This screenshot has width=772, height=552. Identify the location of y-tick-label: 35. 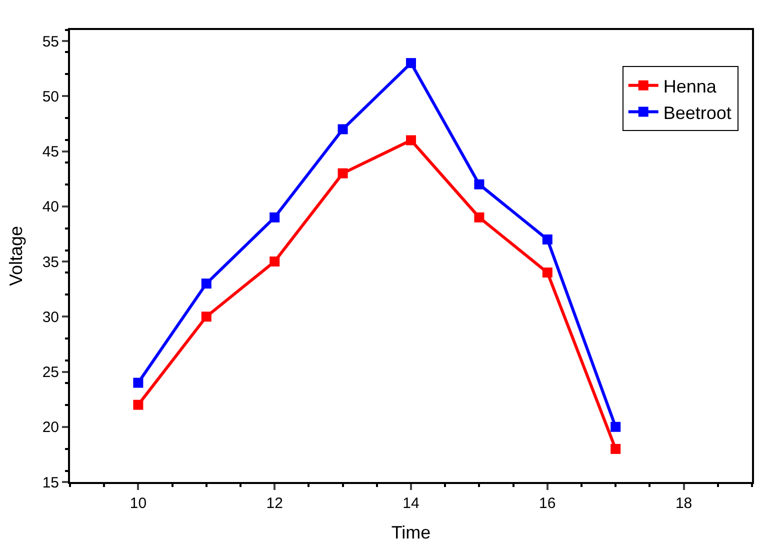
(50, 262).